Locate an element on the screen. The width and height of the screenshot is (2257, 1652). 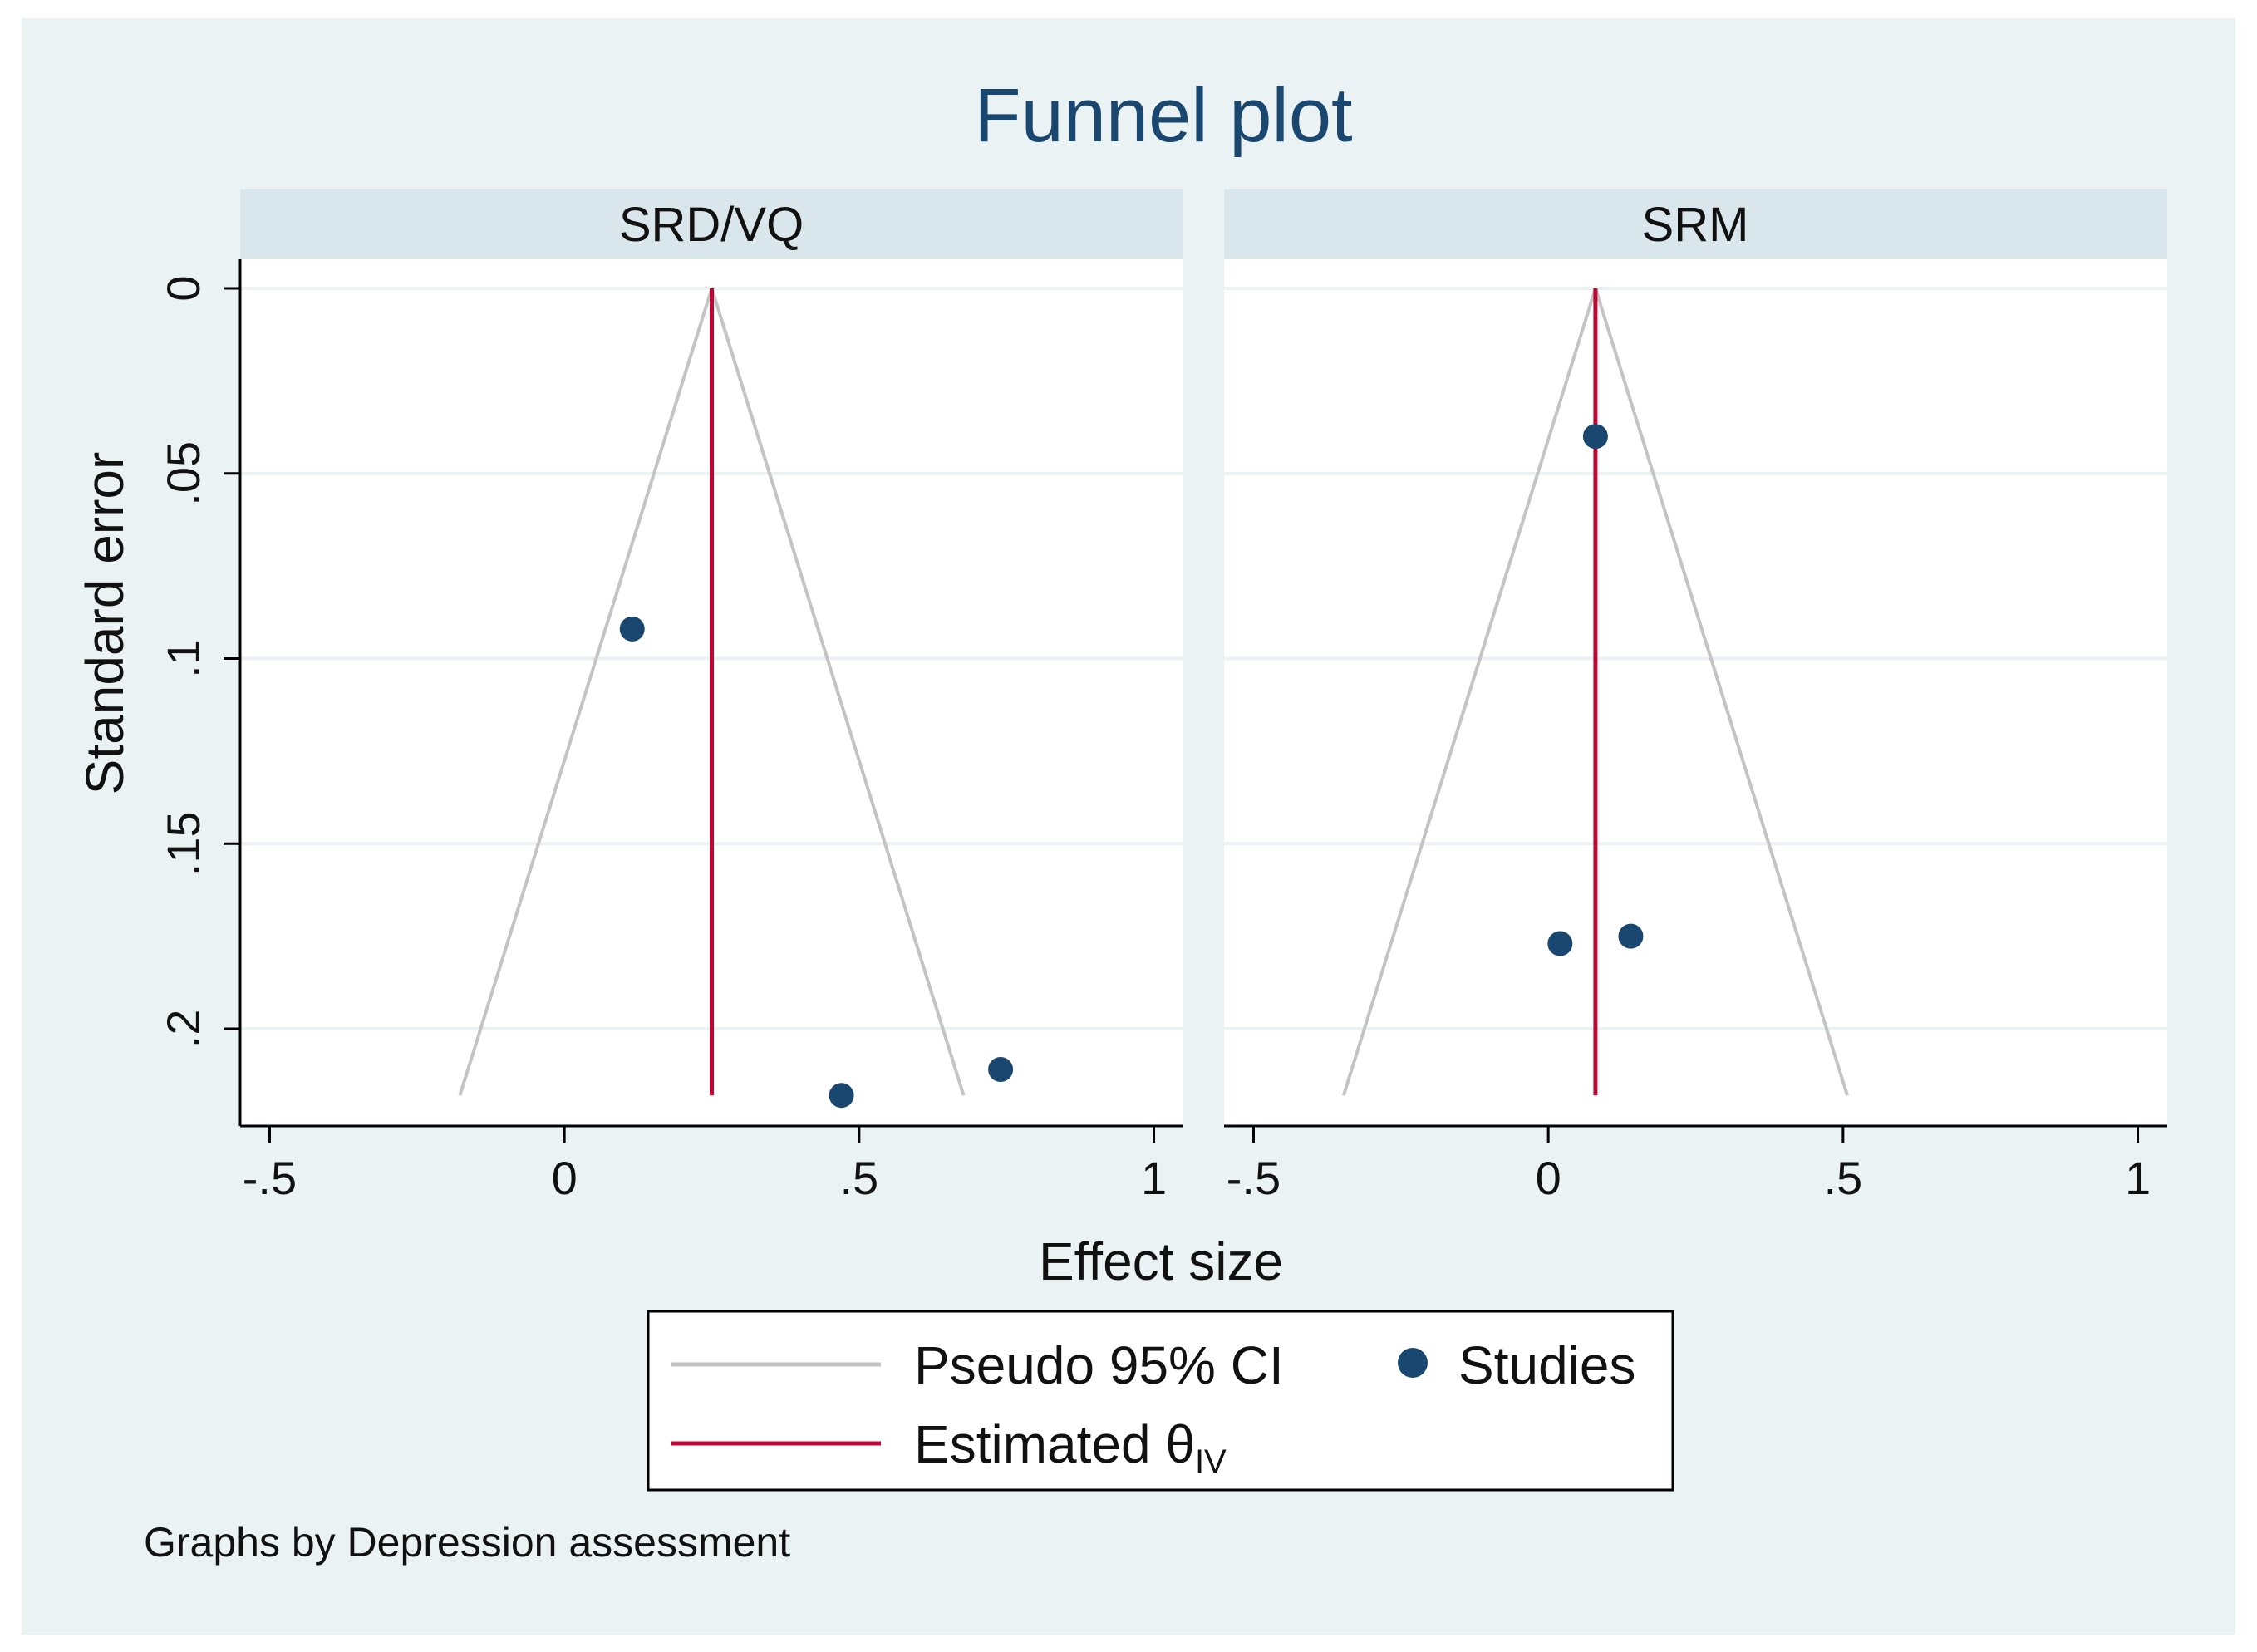
legend-box is located at coordinates (1160, 1401).